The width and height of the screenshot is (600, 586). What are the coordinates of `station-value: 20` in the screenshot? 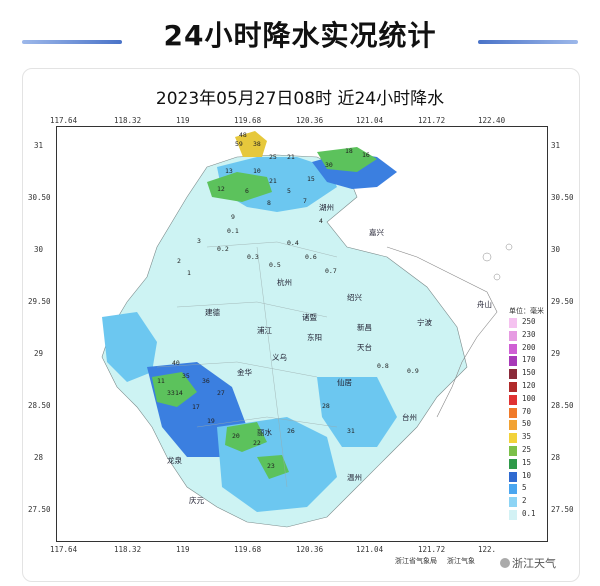 It's located at (236, 436).